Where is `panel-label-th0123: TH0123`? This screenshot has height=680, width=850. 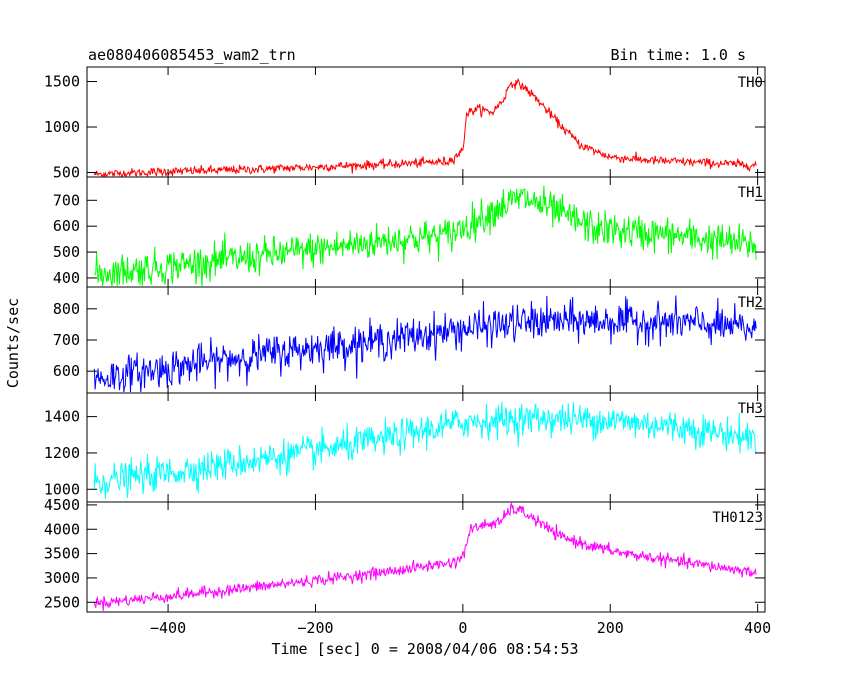
panel-label-th0123: TH0123 is located at coordinates (737, 518).